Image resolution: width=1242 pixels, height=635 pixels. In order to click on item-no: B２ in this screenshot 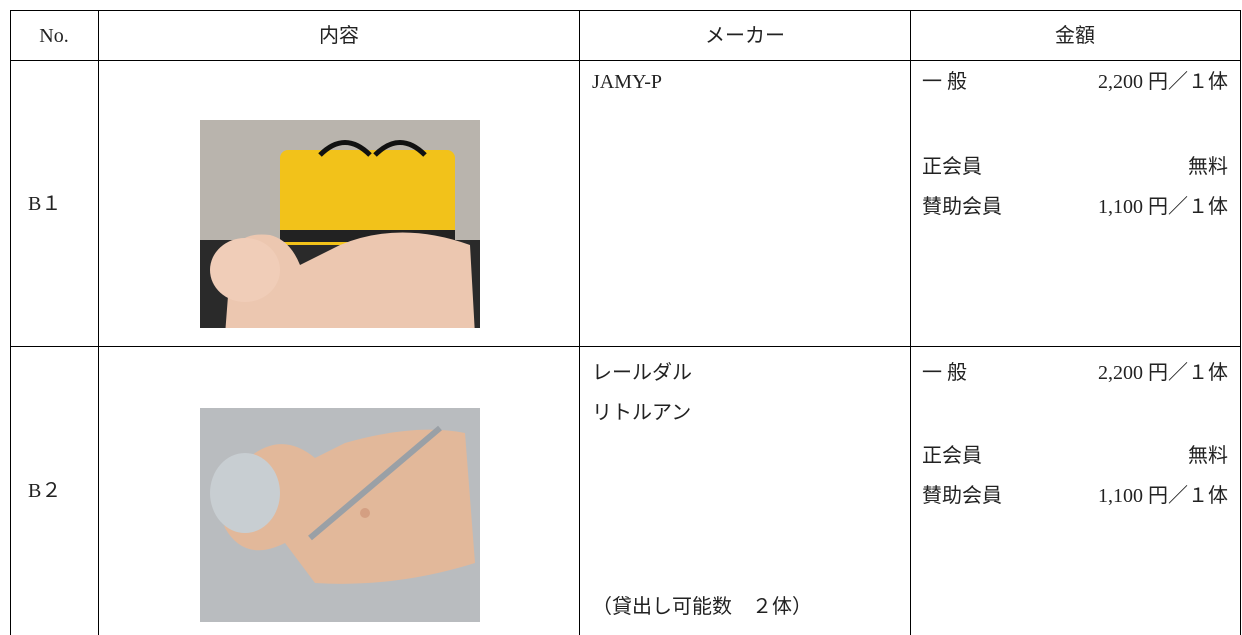, I will do `click(45, 491)`.